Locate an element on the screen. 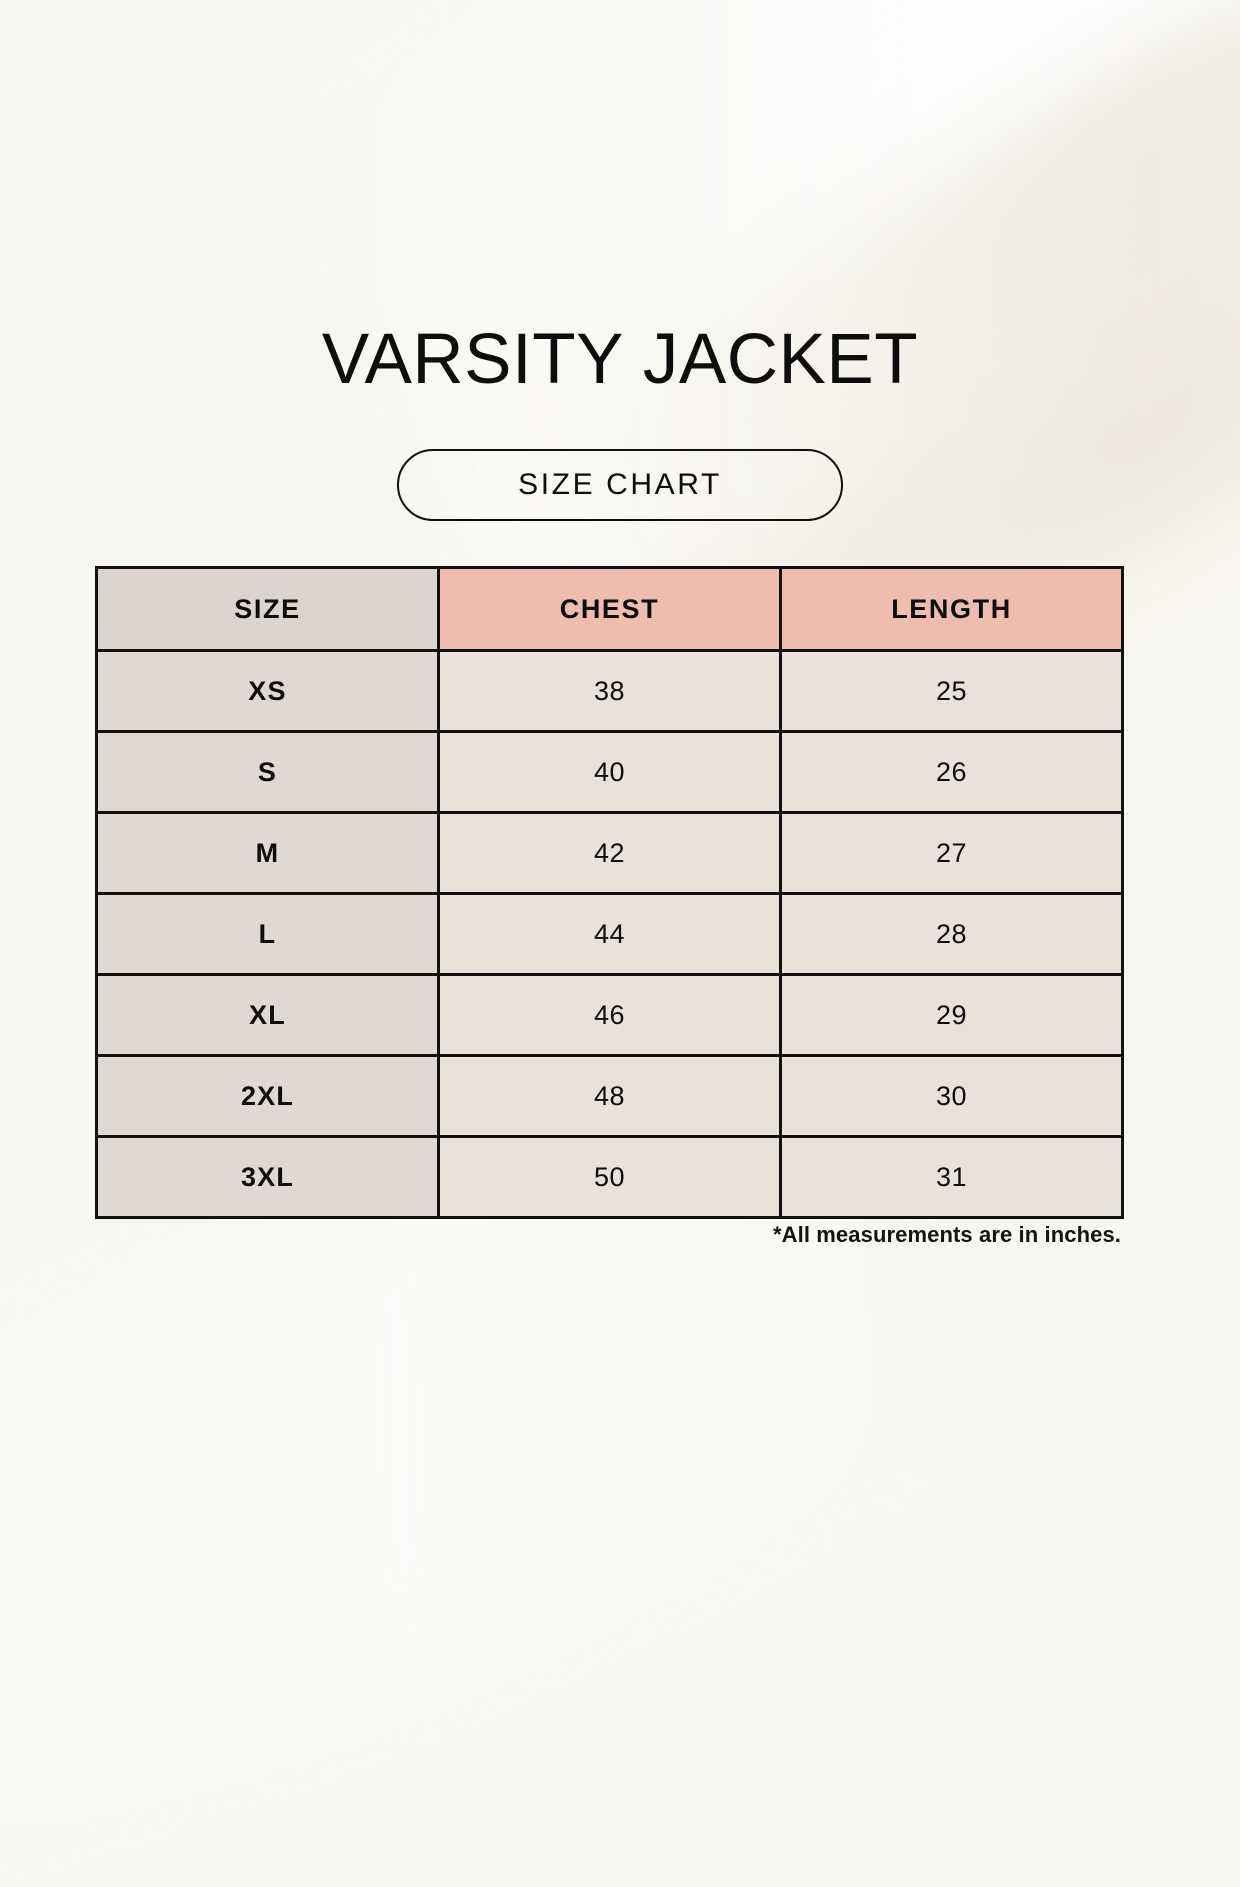 This screenshot has width=1240, height=1887. badge-container: SIZE CHART is located at coordinates (620, 485).